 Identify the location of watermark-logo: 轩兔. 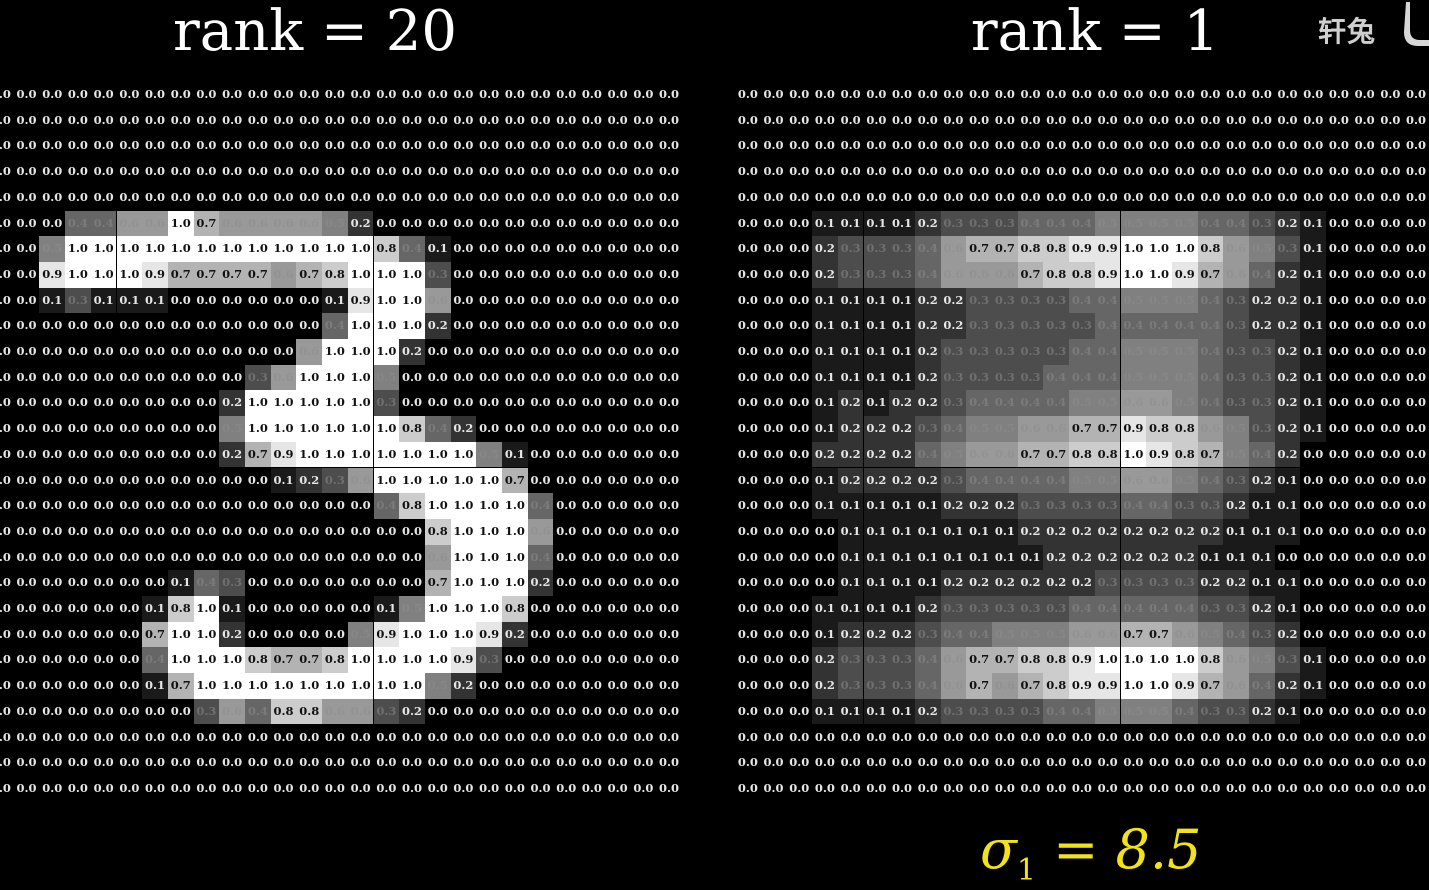
(1347, 31).